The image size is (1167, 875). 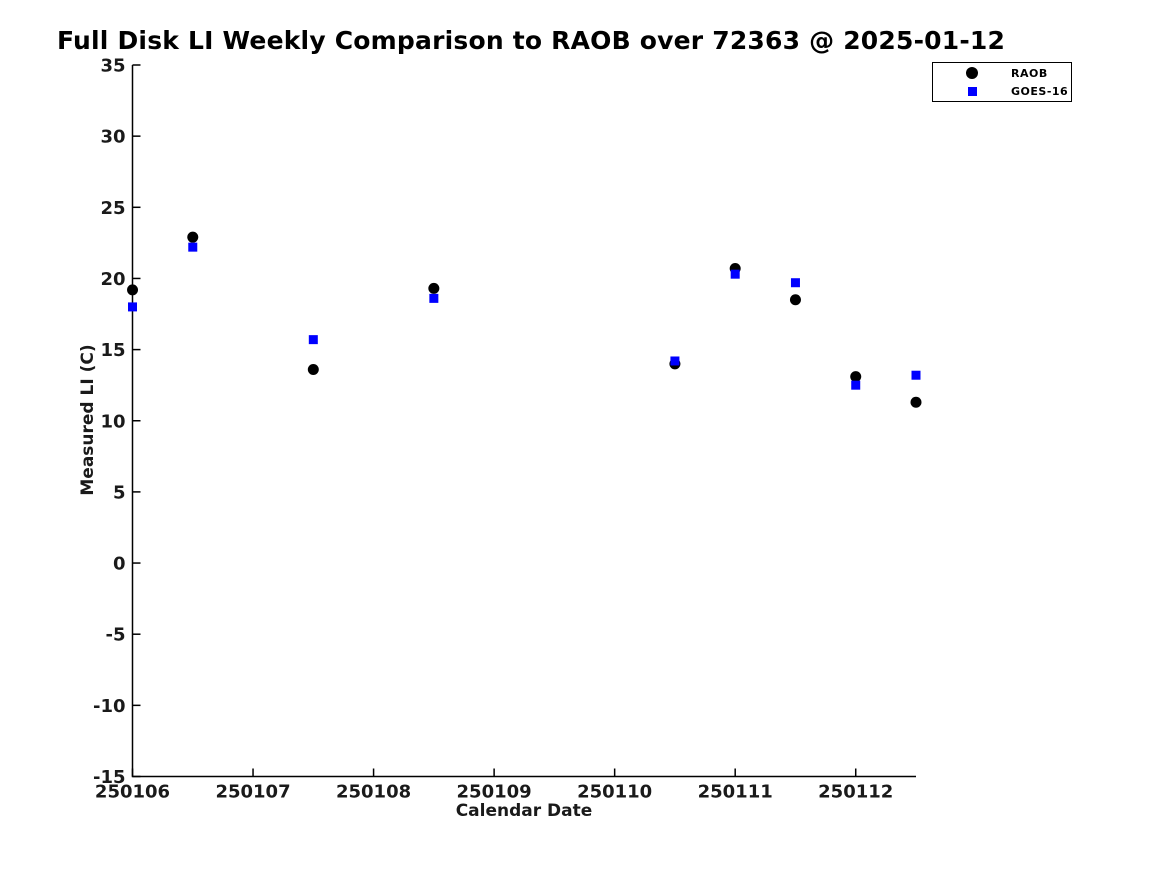 What do you see at coordinates (112, 350) in the screenshot?
I see `y-tick-label: 15` at bounding box center [112, 350].